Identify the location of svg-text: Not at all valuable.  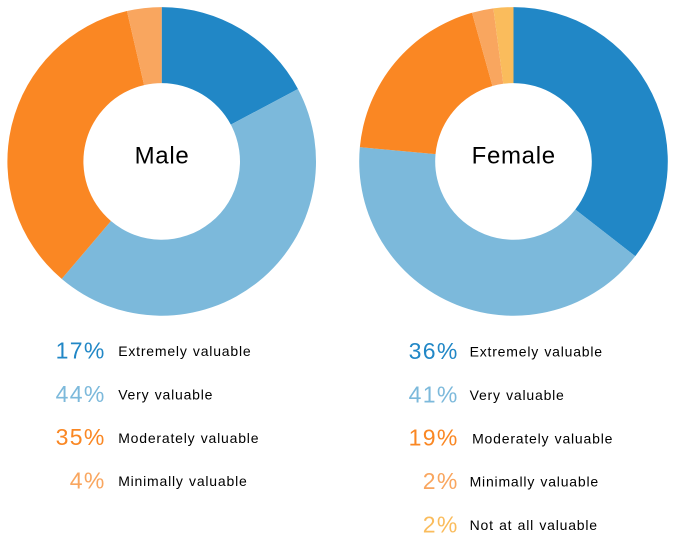
(534, 525).